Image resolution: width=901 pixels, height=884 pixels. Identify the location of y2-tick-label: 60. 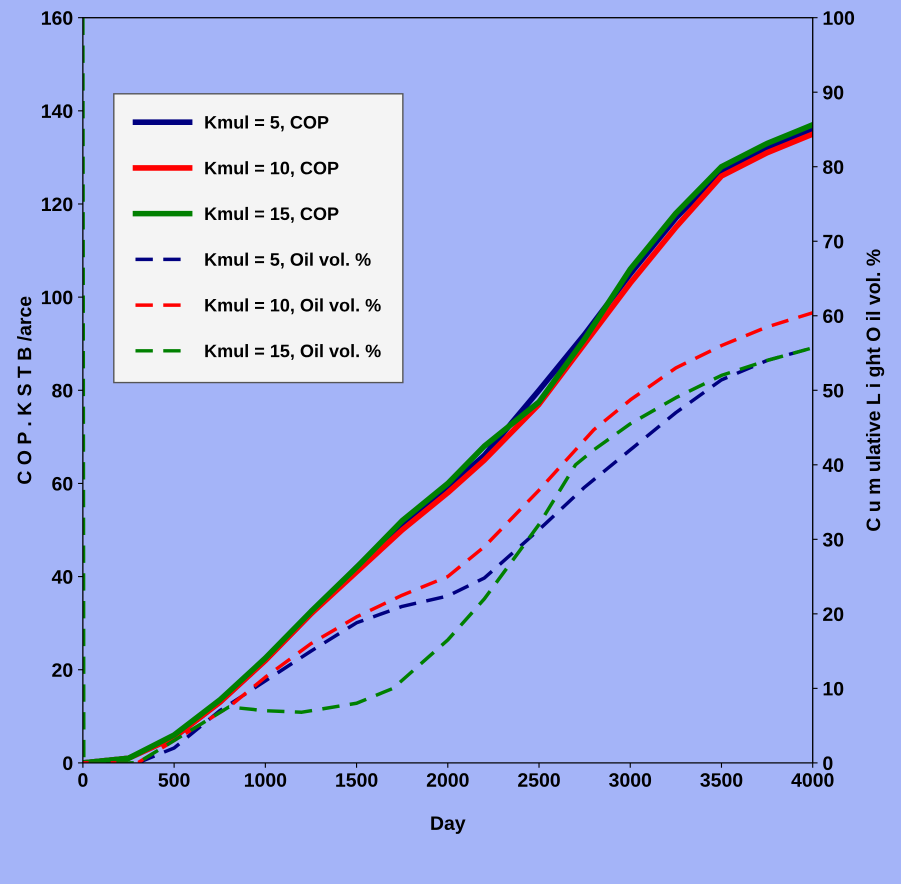
(833, 316).